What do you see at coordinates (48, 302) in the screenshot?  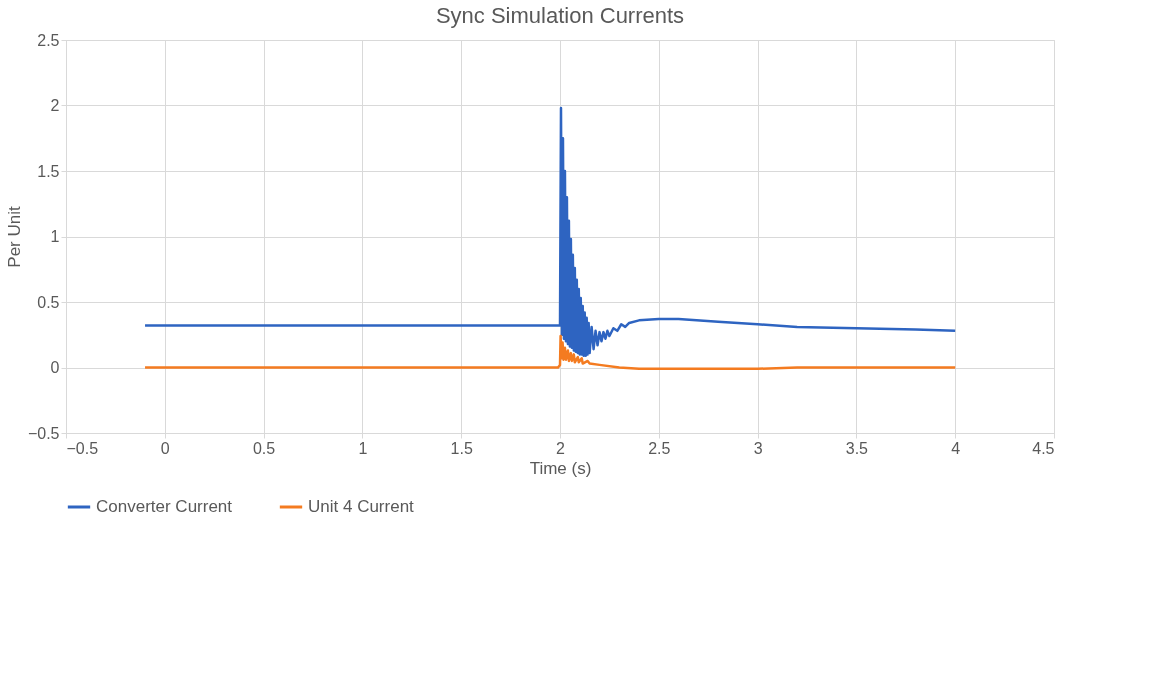 I see `y-tick-label: 0.5` at bounding box center [48, 302].